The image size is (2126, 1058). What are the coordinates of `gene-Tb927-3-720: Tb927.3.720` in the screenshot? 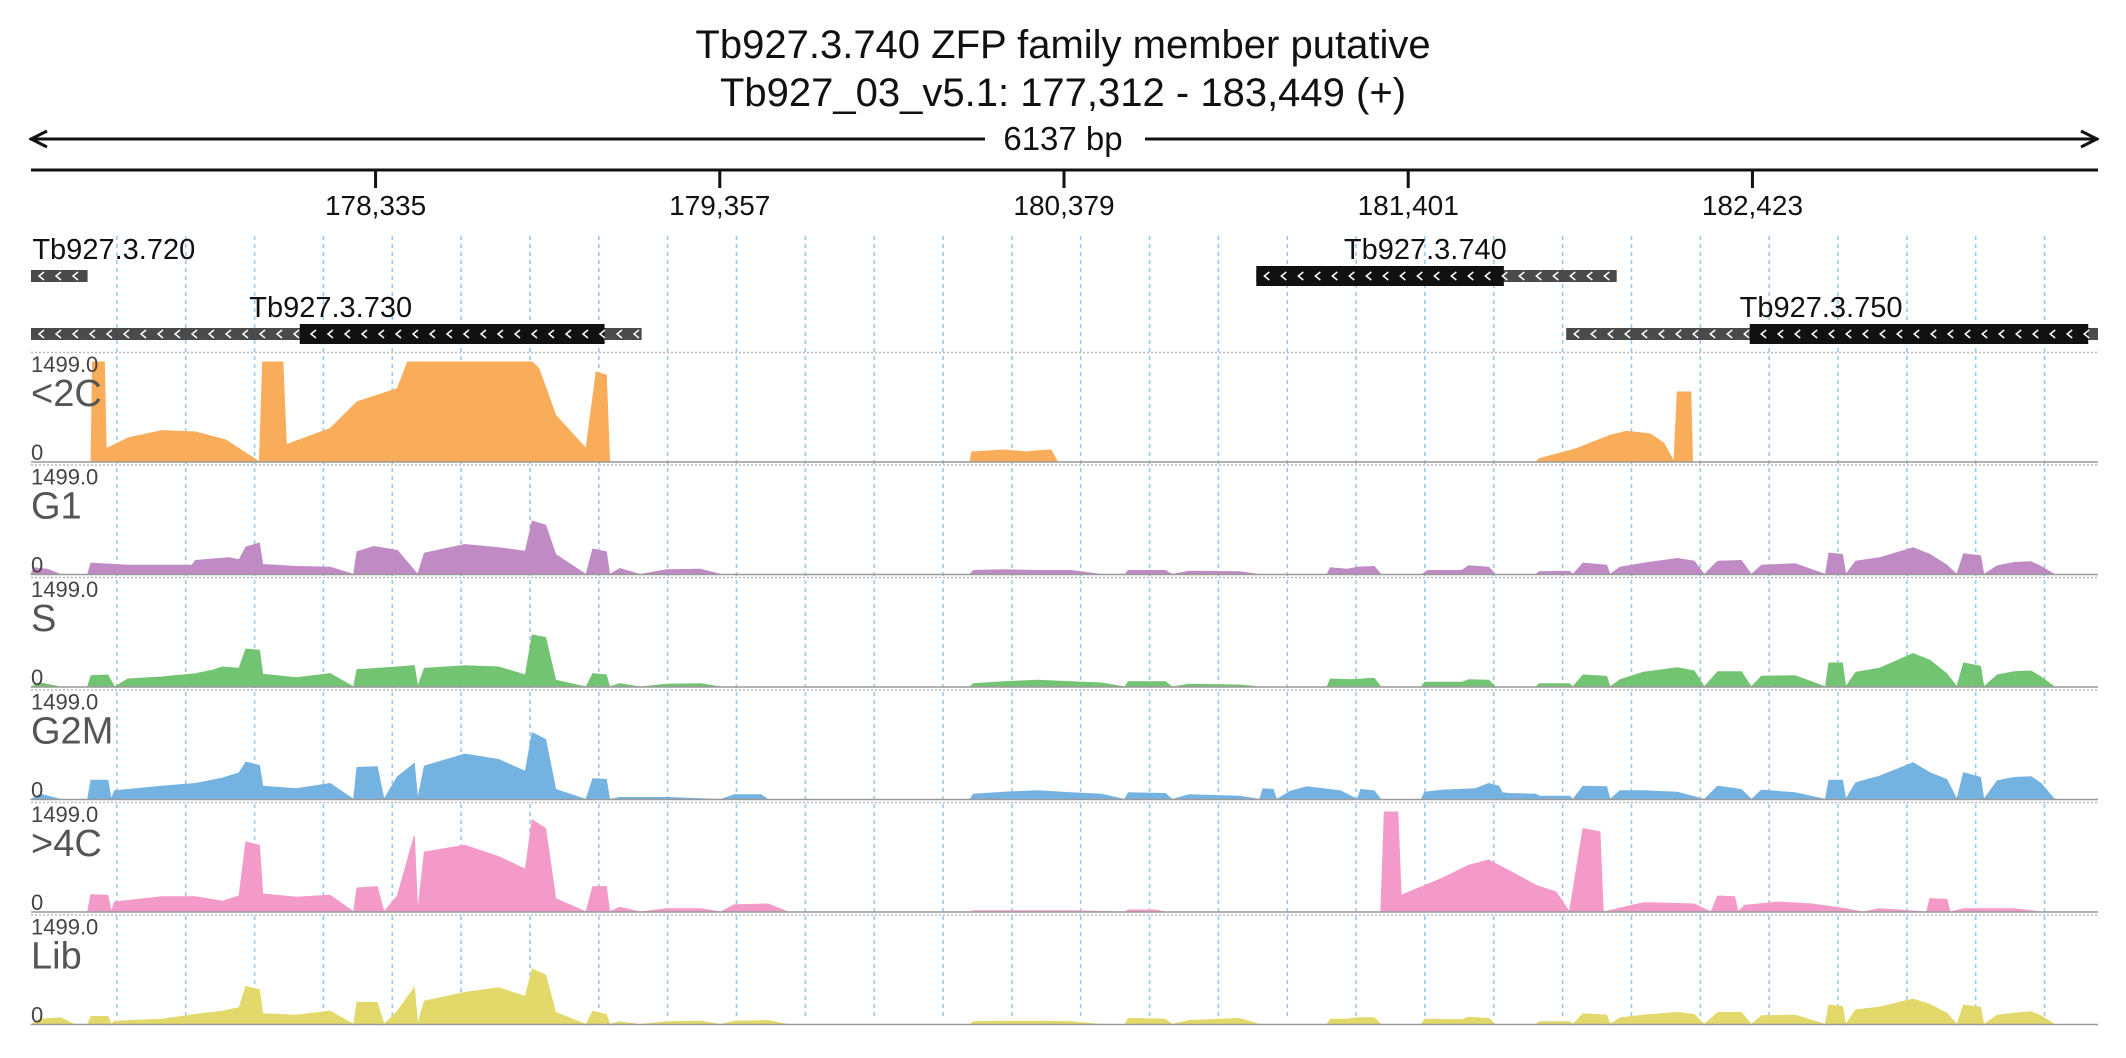 It's located at (113, 258).